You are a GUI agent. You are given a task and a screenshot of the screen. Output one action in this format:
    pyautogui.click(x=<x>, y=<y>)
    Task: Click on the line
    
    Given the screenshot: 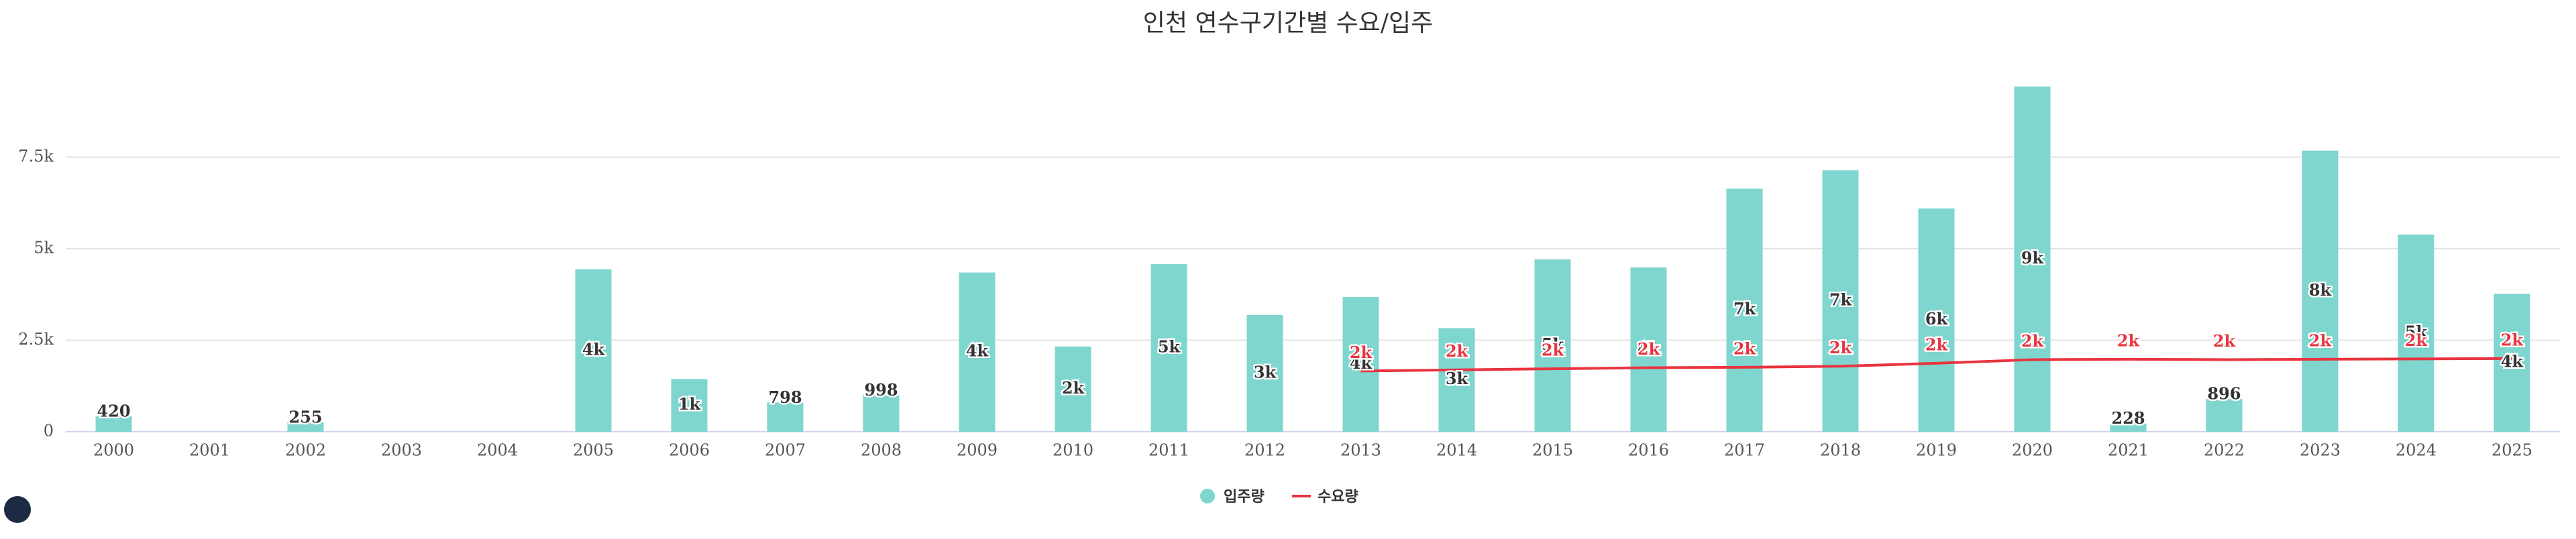 What is the action you would take?
    pyautogui.click(x=1936, y=365)
    